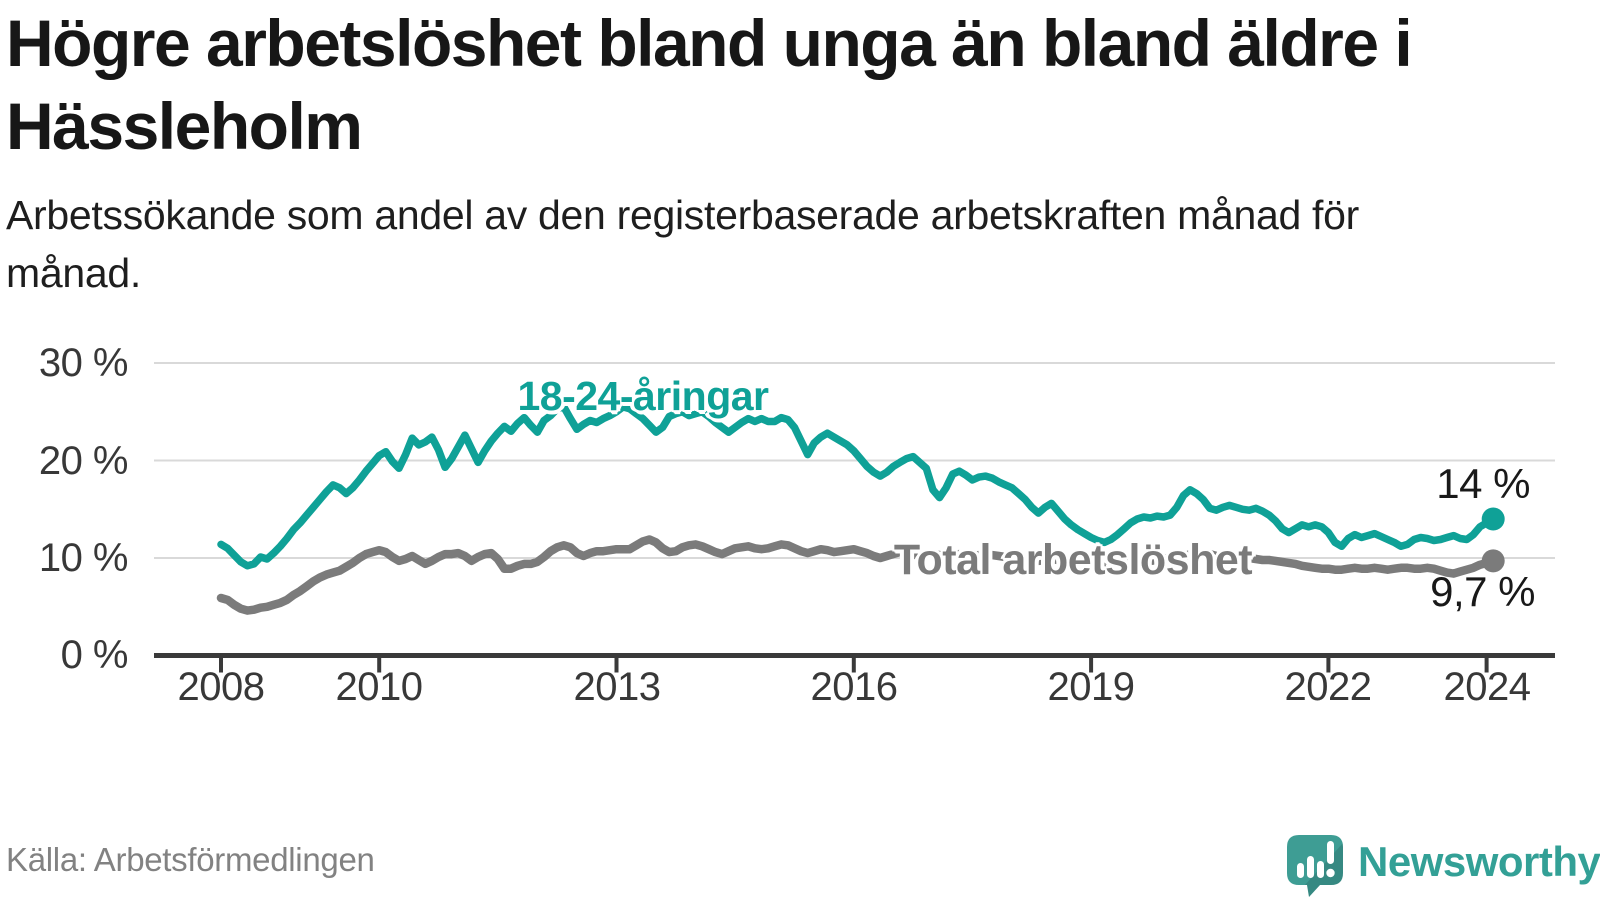  Describe the element at coordinates (857, 486) in the screenshot. I see `young-series-line` at that location.